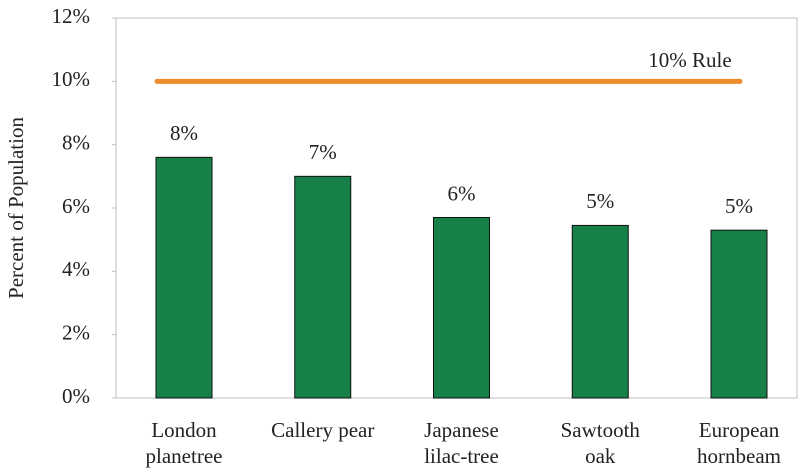  What do you see at coordinates (71, 79) in the screenshot?
I see `y-tick-label: 10%` at bounding box center [71, 79].